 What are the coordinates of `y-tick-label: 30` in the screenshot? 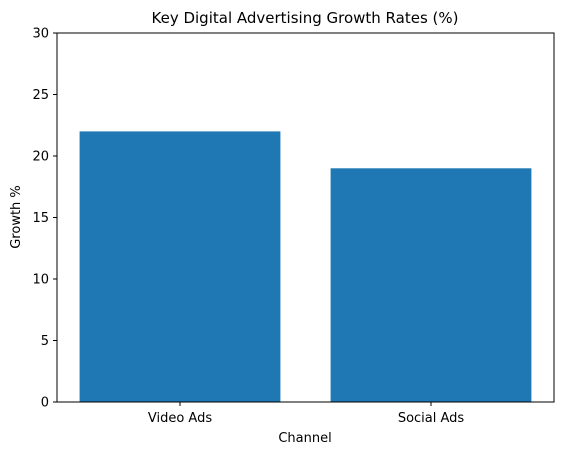 It's located at (40, 34).